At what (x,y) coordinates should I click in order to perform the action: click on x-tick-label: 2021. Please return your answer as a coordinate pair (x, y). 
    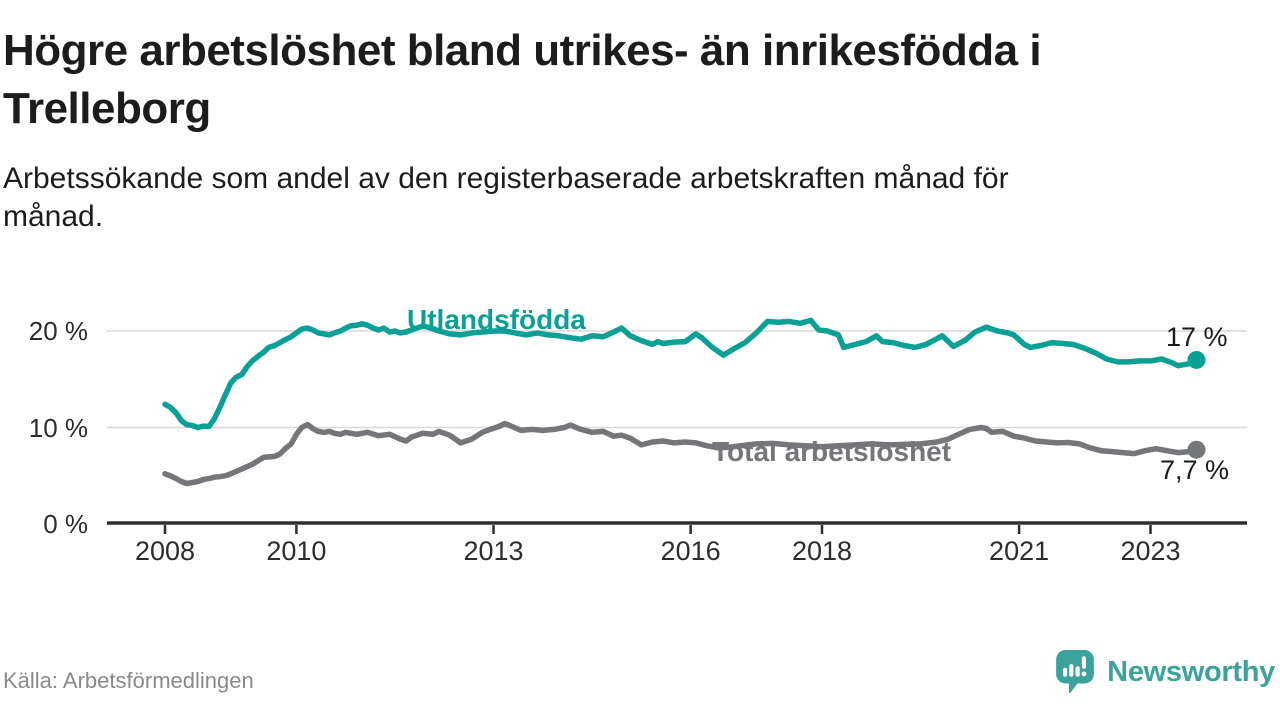
    Looking at the image, I should click on (1019, 551).